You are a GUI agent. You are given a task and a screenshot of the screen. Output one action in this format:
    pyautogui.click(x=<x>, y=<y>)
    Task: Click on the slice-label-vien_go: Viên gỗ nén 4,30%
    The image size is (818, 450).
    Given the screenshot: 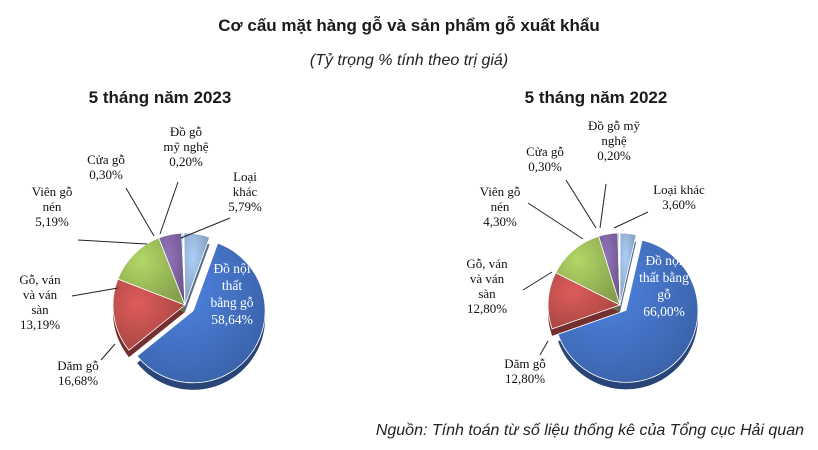 What is the action you would take?
    pyautogui.click(x=500, y=206)
    